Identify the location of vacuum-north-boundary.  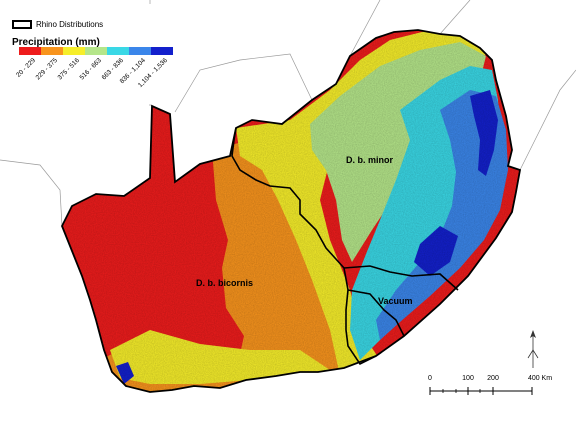
(376, 313).